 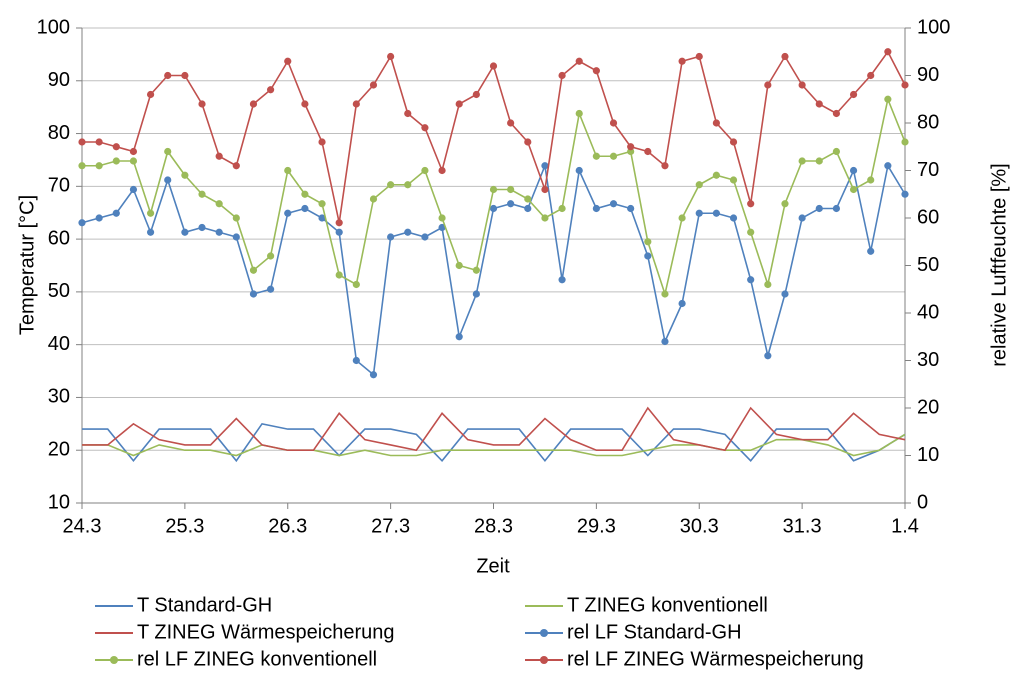 What do you see at coordinates (922, 502) in the screenshot?
I see `y2-tick-label: 0` at bounding box center [922, 502].